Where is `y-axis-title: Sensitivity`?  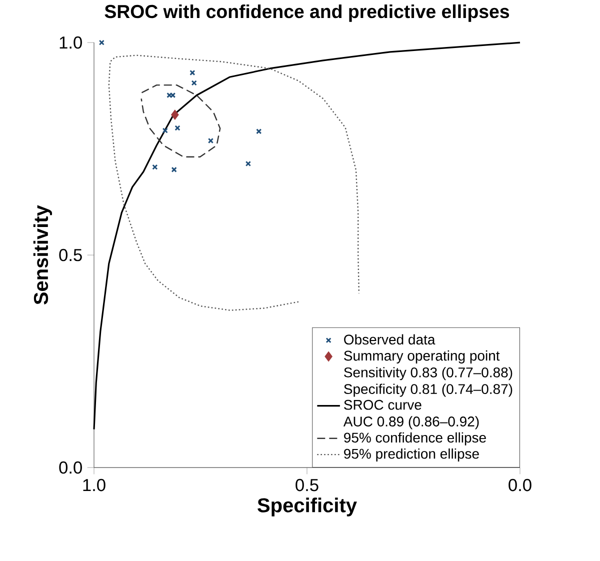
y-axis-title: Sensitivity is located at coordinates (42, 255).